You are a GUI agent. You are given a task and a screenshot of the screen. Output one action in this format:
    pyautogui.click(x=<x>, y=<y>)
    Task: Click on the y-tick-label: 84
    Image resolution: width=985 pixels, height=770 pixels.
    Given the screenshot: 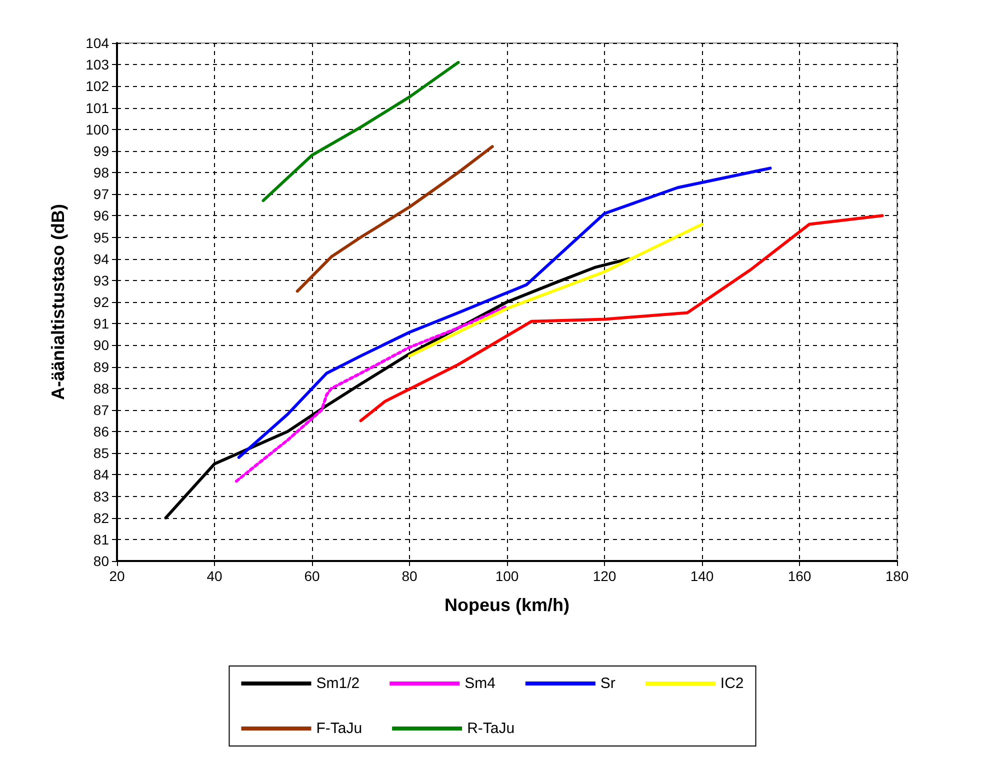 What is the action you would take?
    pyautogui.click(x=101, y=474)
    